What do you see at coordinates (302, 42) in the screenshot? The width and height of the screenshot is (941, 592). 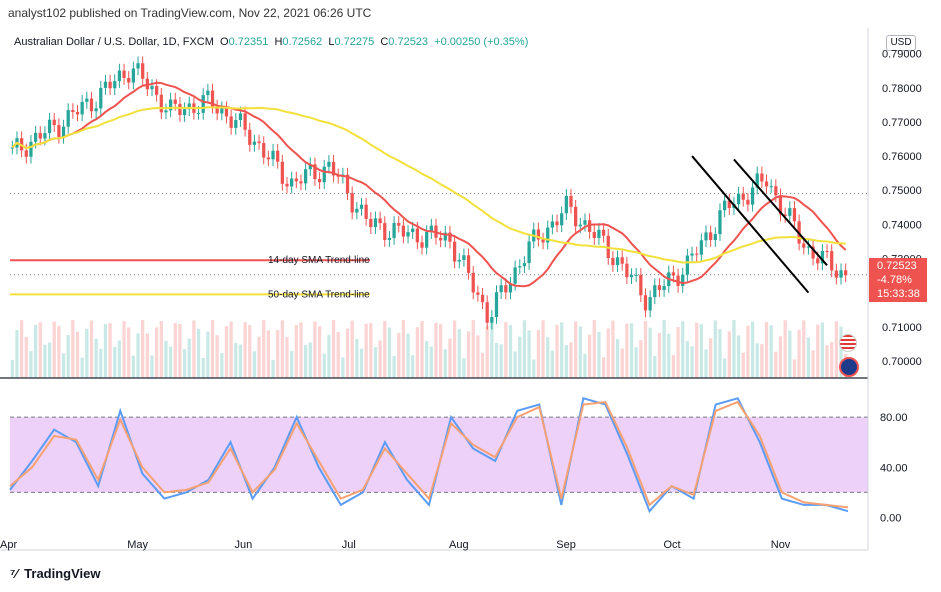 I see `high-value: 0.72562` at bounding box center [302, 42].